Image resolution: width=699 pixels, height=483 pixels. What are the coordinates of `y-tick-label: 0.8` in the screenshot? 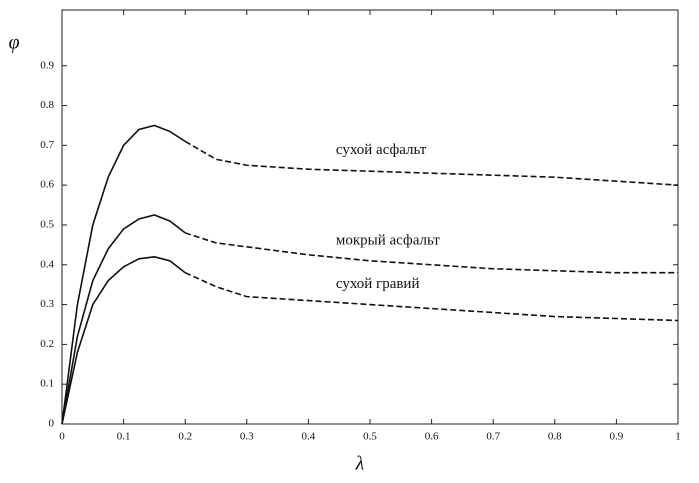 It's located at (47, 105).